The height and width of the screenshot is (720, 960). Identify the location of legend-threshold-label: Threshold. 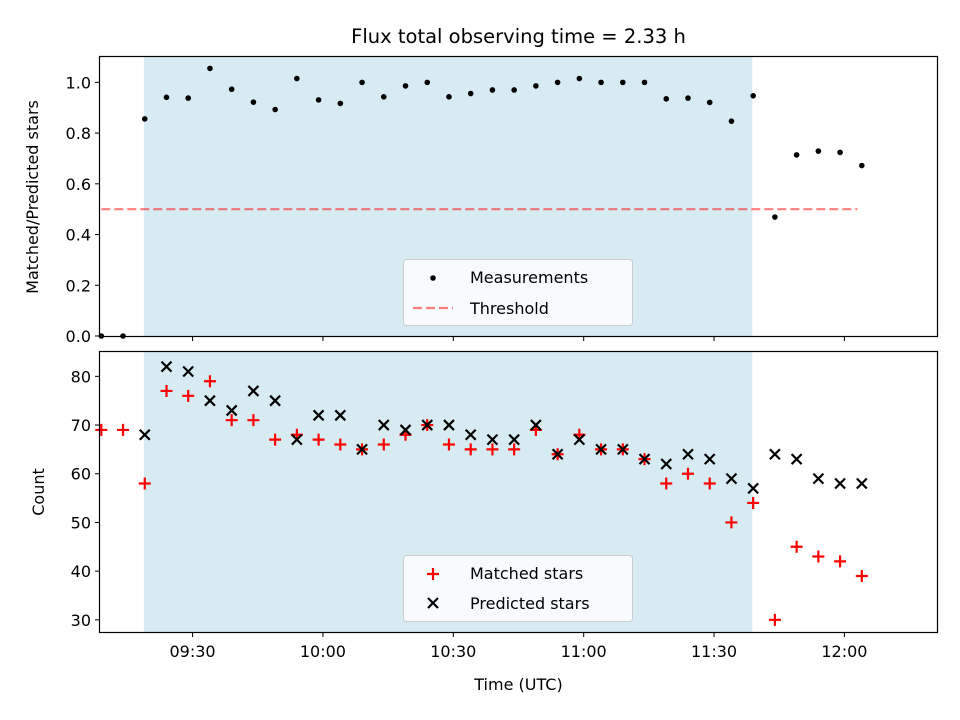
(509, 308).